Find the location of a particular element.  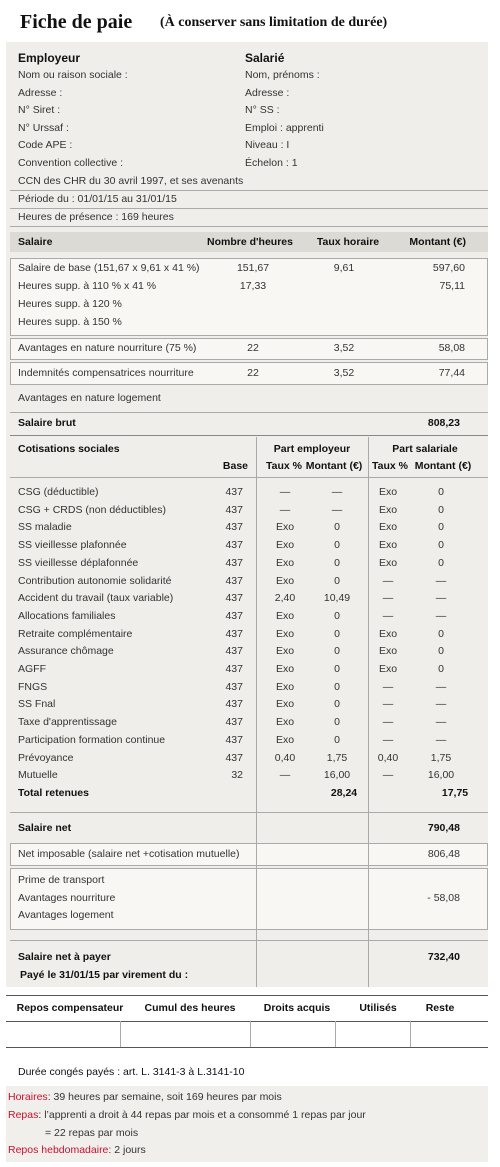

row-label: Heures supp. à 150 % is located at coordinates (70, 322).